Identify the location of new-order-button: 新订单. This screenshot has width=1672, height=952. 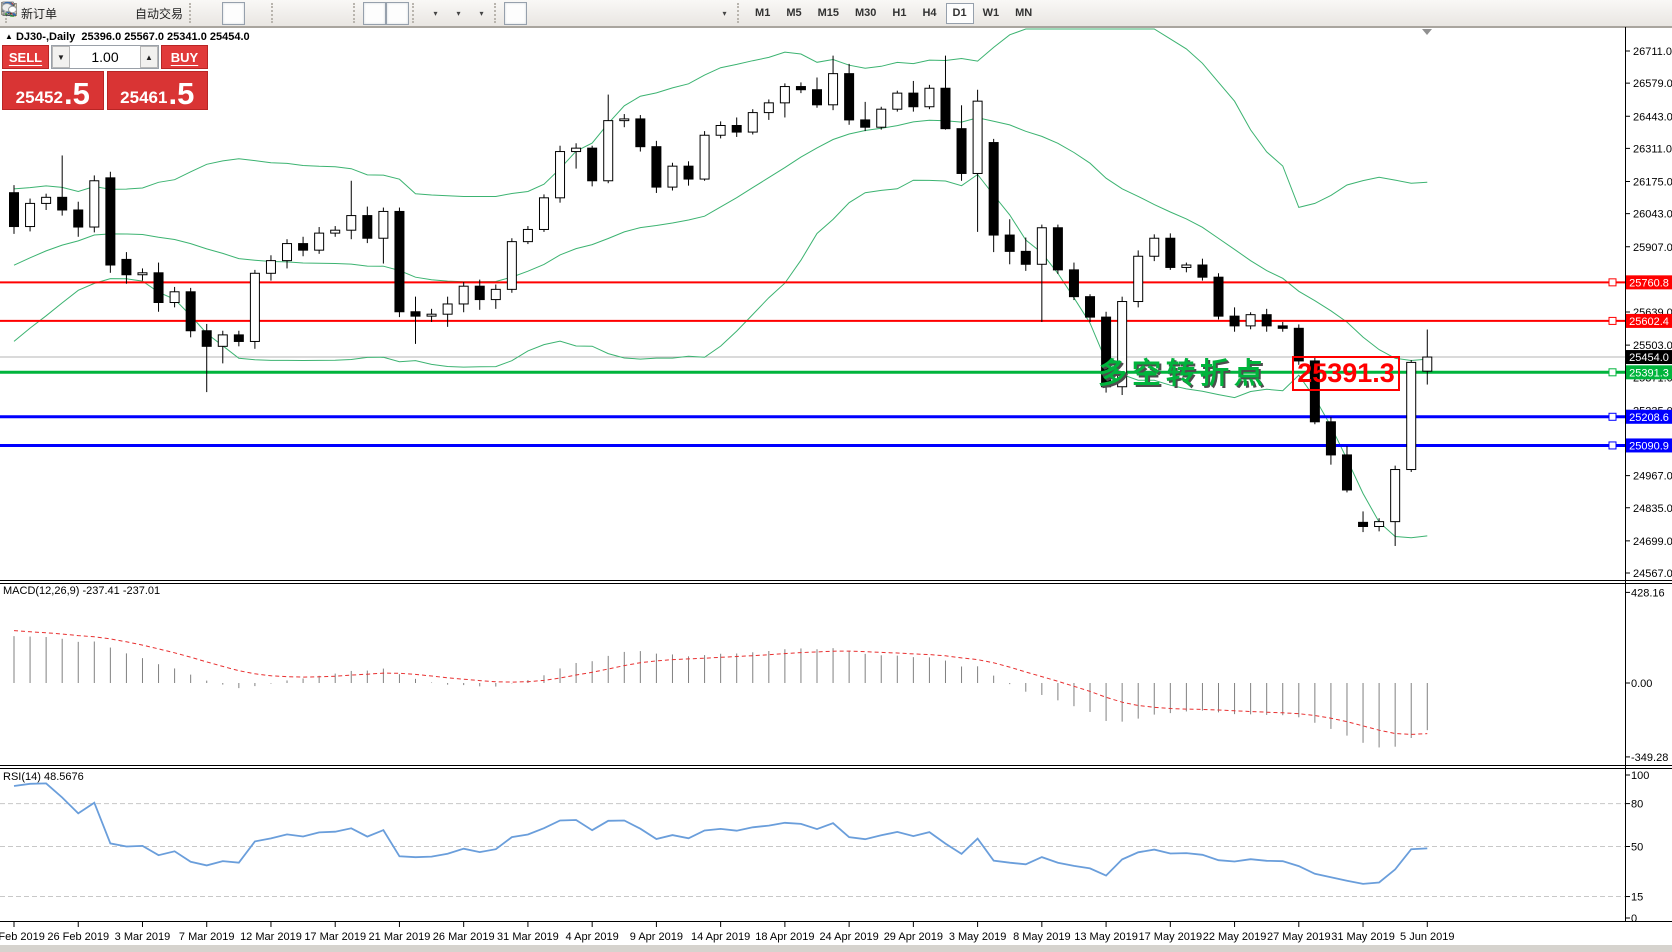
(30, 13).